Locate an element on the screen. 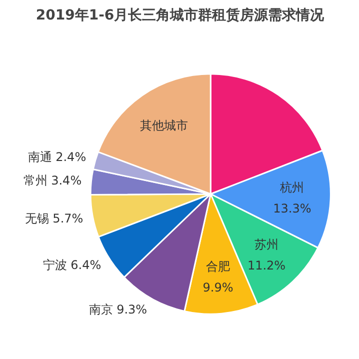  slice-label: 杭州 is located at coordinates (291, 187).